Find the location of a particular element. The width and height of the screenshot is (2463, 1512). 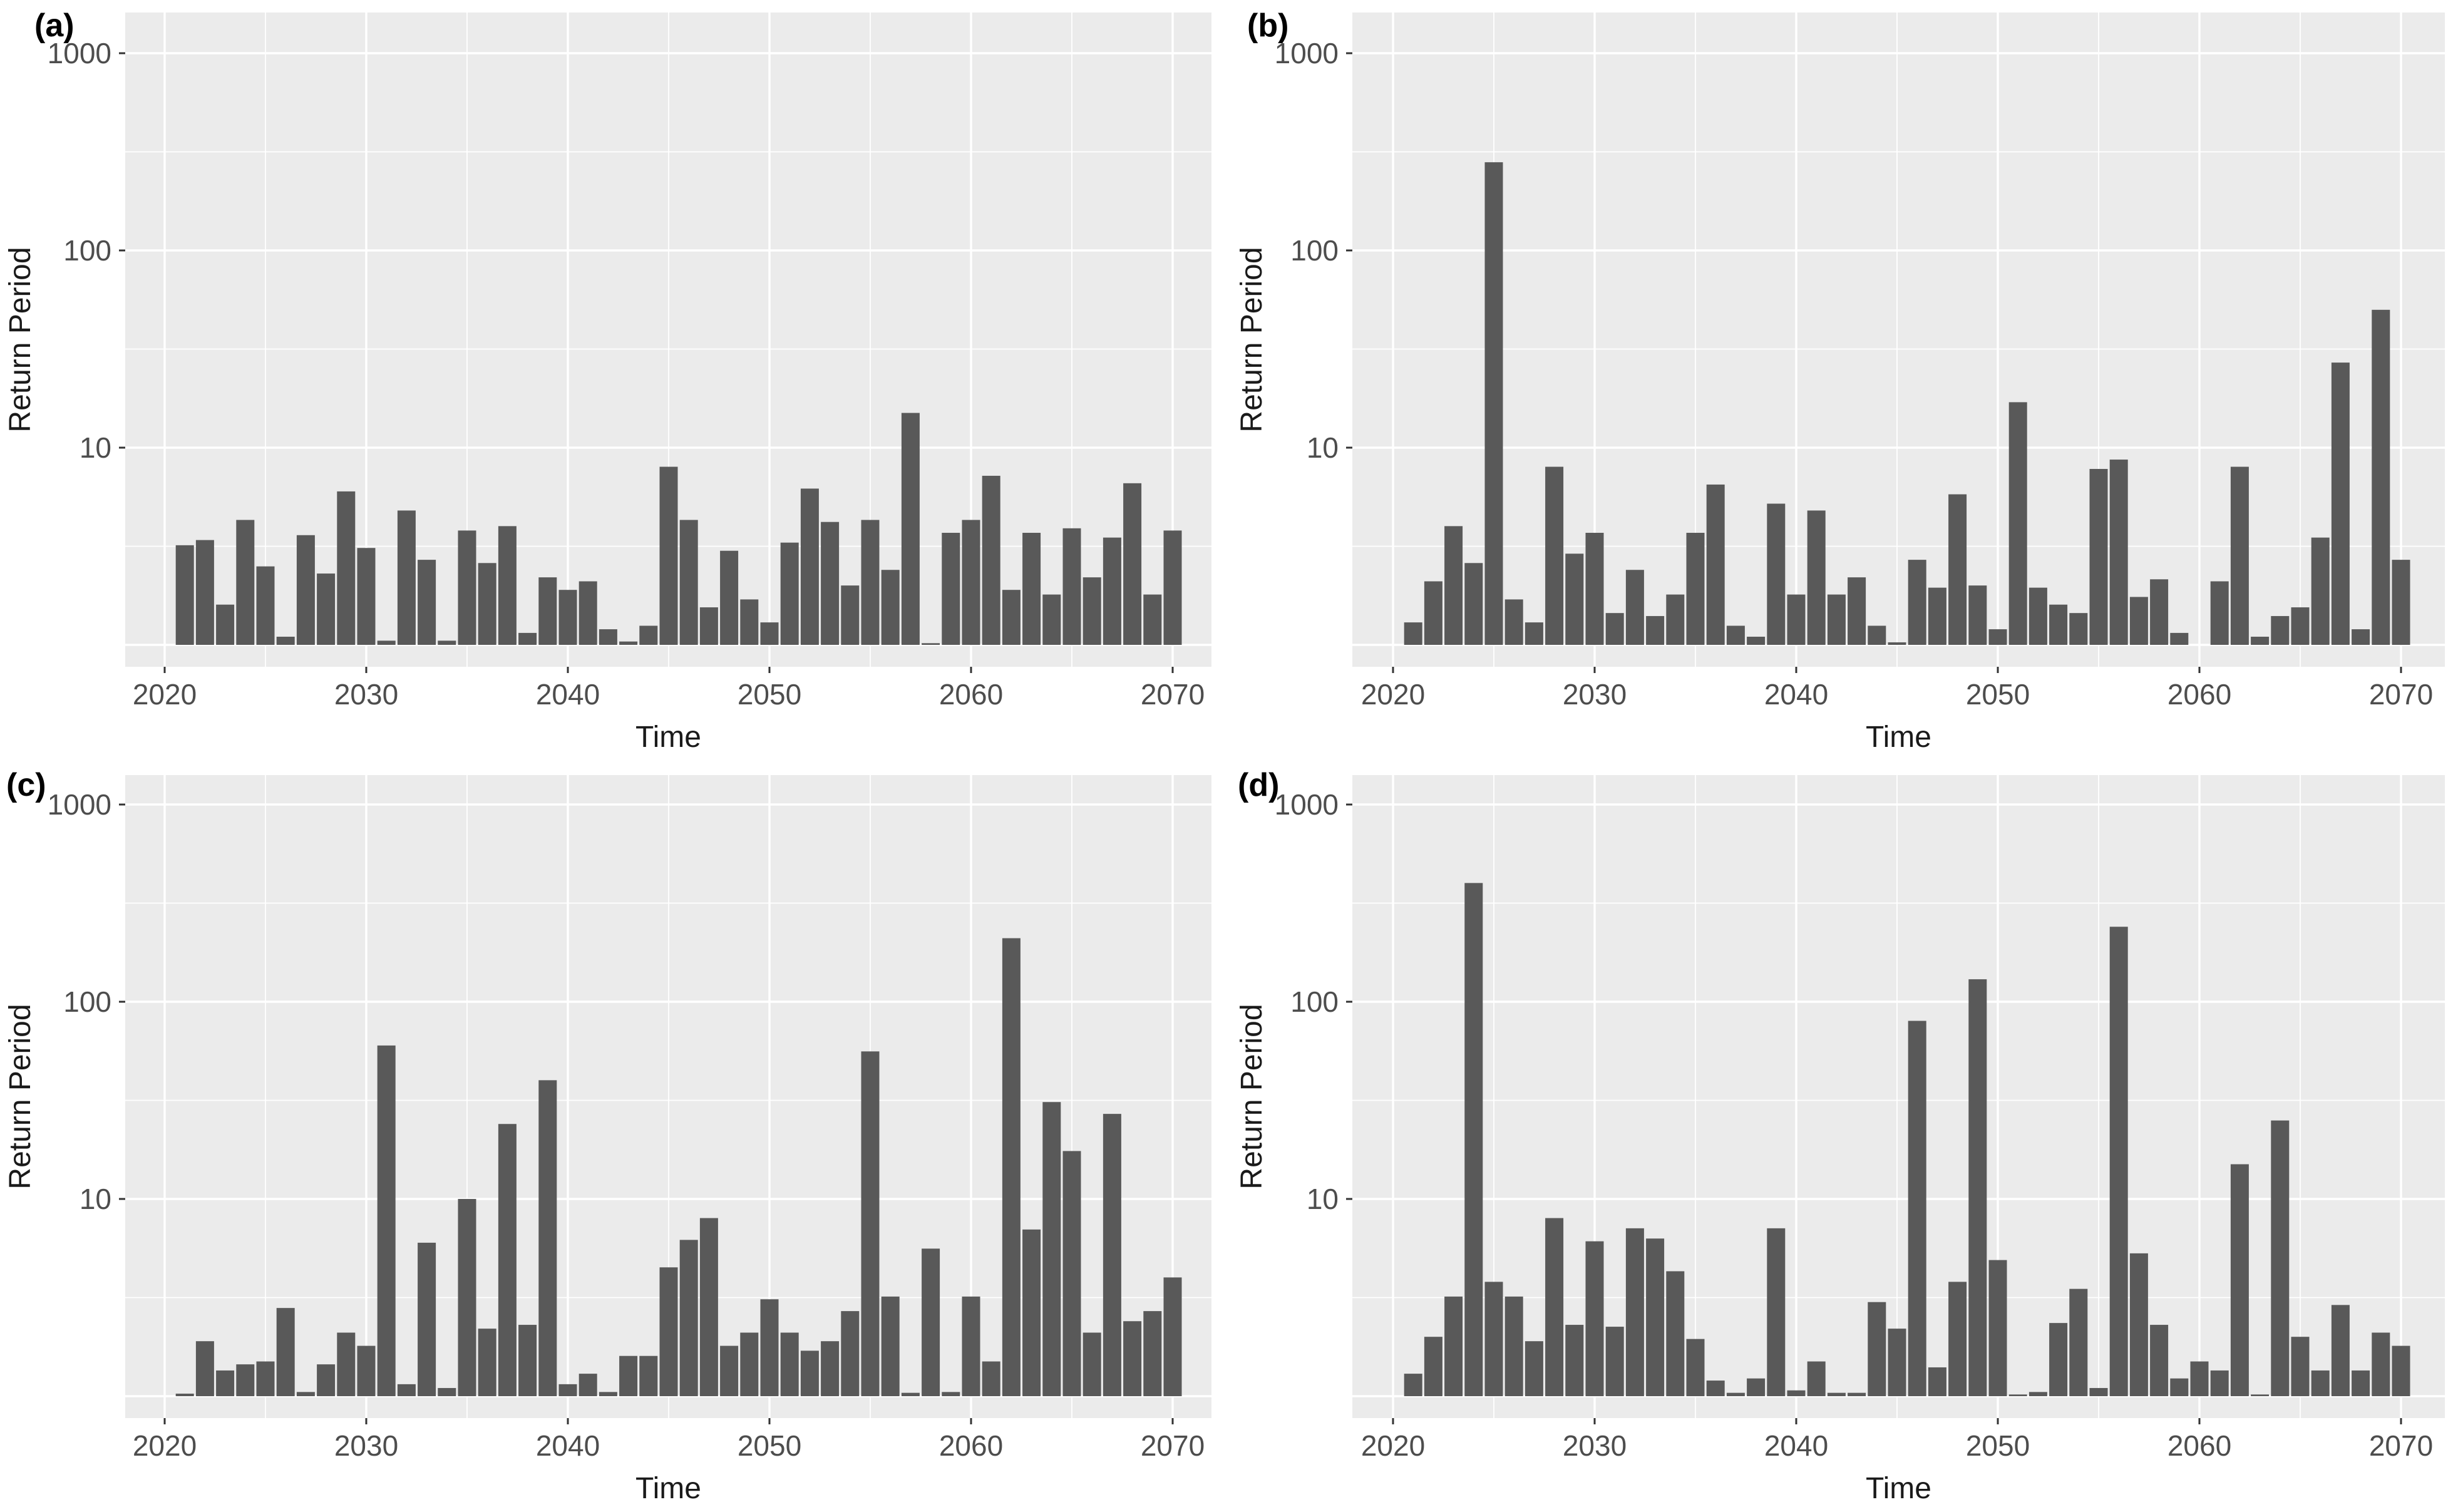

x-tick-label: 2070 is located at coordinates (1173, 1445).